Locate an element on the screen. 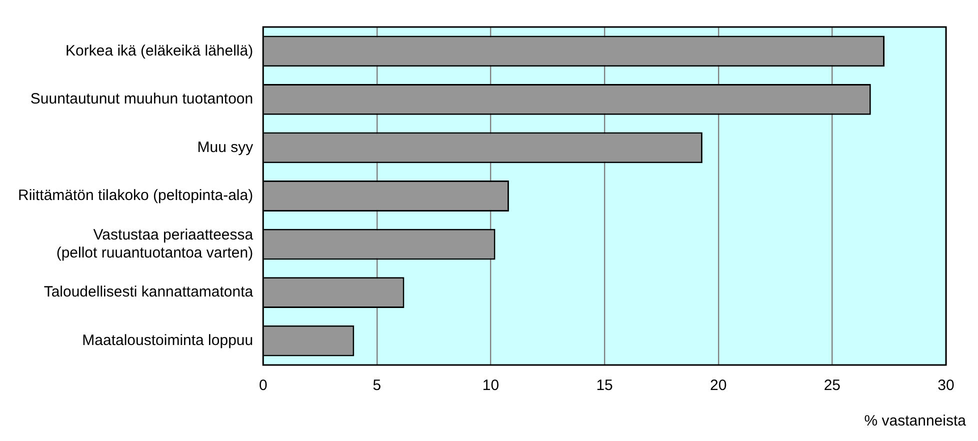  y-tick-label: Vastustaa periaatteessa (pellot ruuantuotantoa varten) is located at coordinates (155, 244).